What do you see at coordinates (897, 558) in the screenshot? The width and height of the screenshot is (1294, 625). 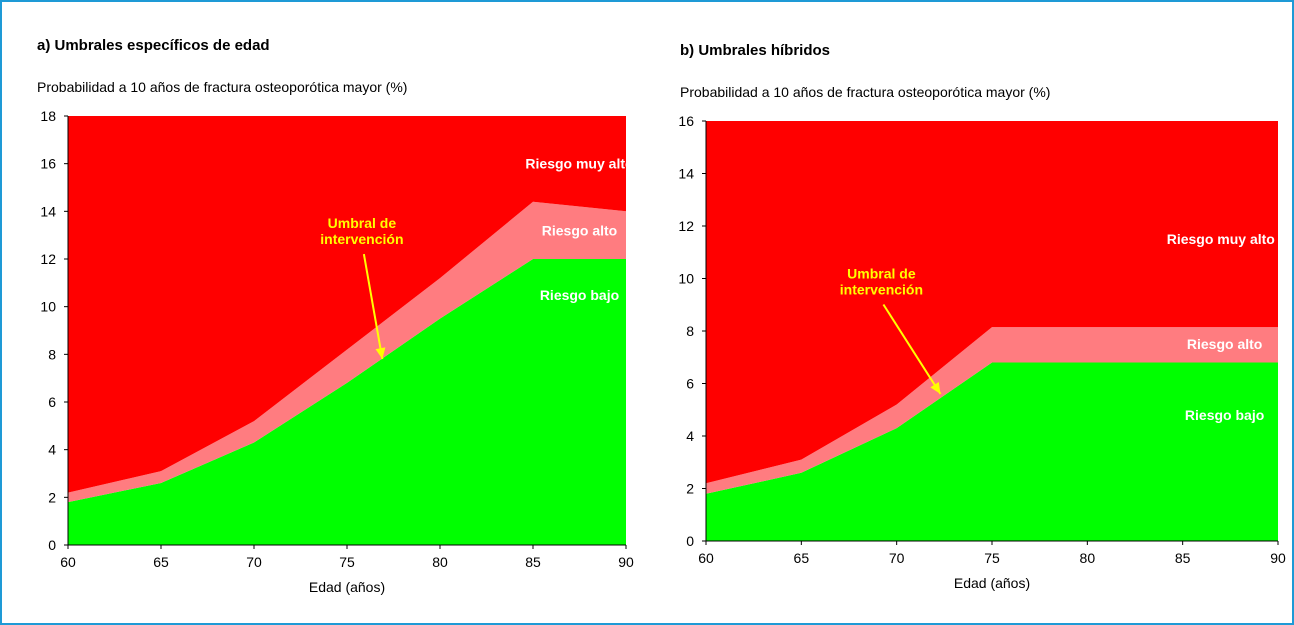 I see `chart-b-x-tick-label: 70` at bounding box center [897, 558].